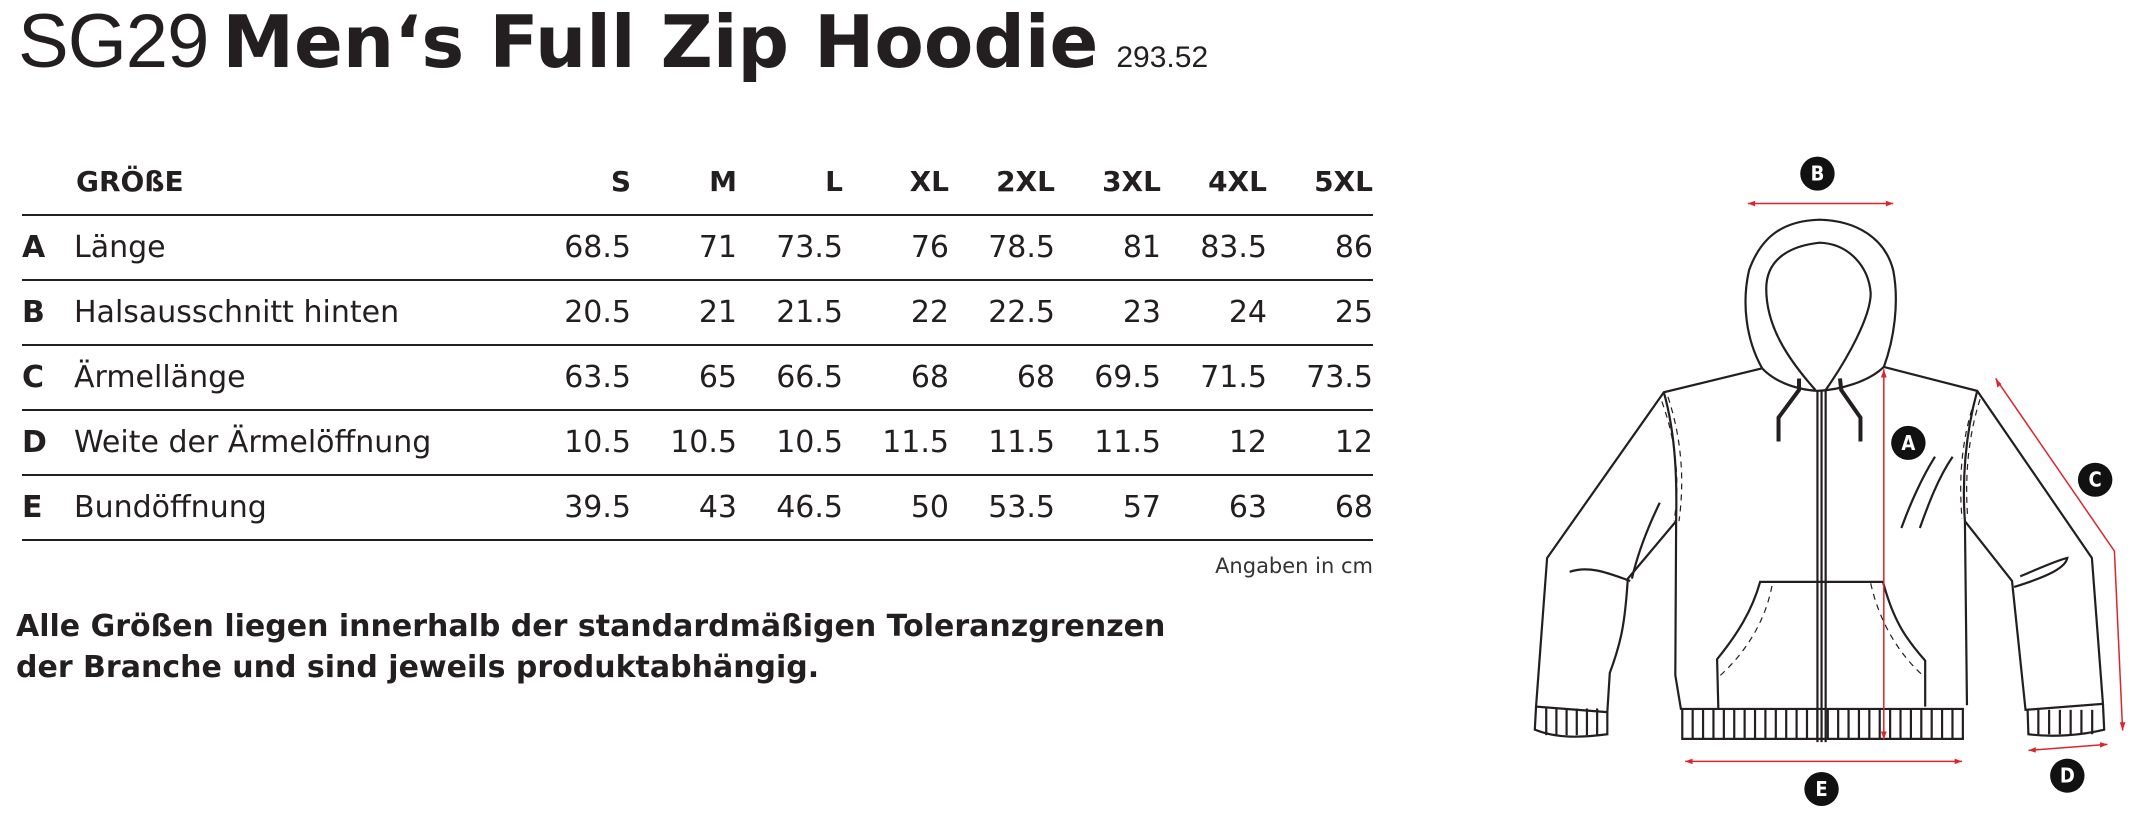  Describe the element at coordinates (288, 248) in the screenshot. I see `row-label: Länge` at that location.